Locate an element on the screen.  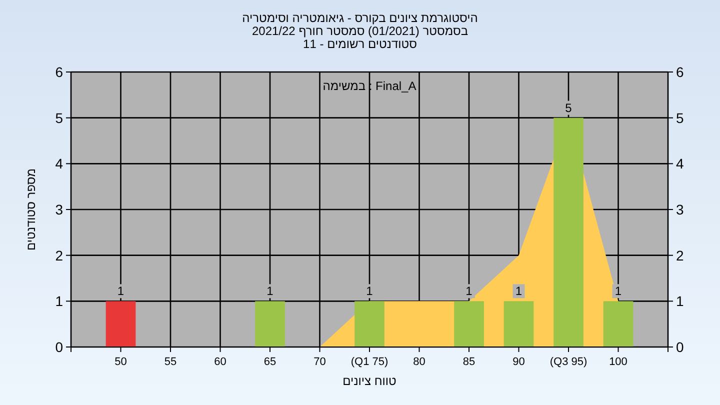
x-tick-label: 50 is located at coordinates (120, 362).